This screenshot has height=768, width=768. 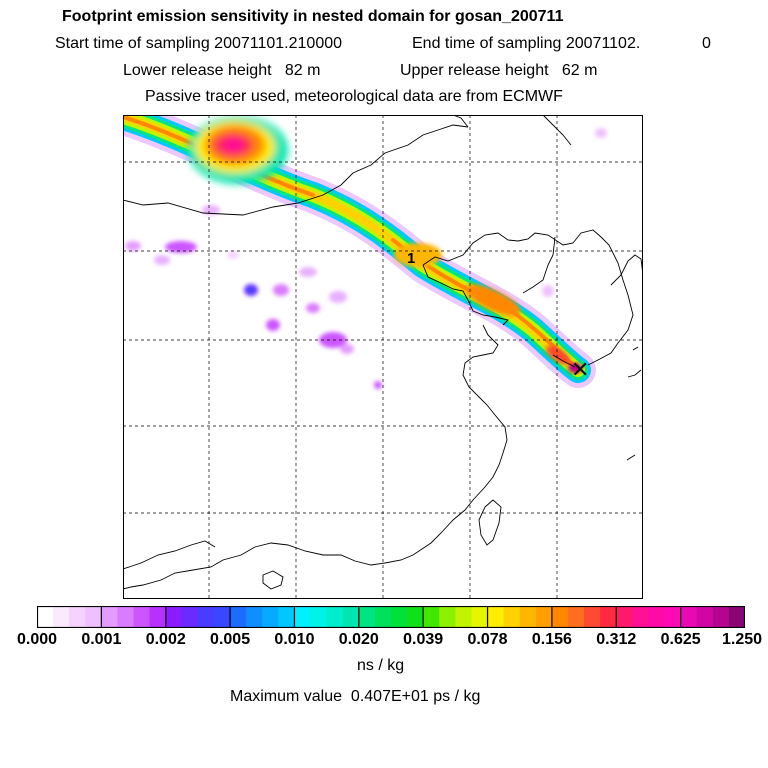 What do you see at coordinates (411, 258) in the screenshot?
I see `trajectory-marker-label: 1` at bounding box center [411, 258].